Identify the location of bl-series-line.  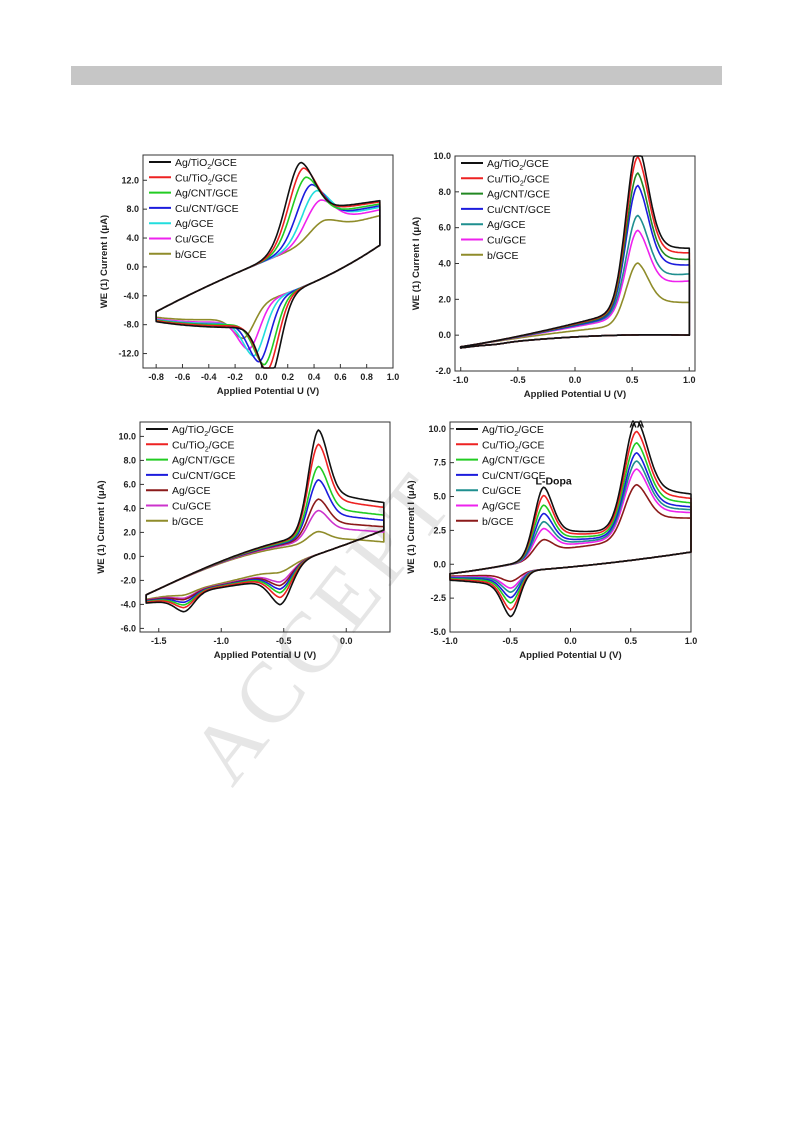
(265, 521).